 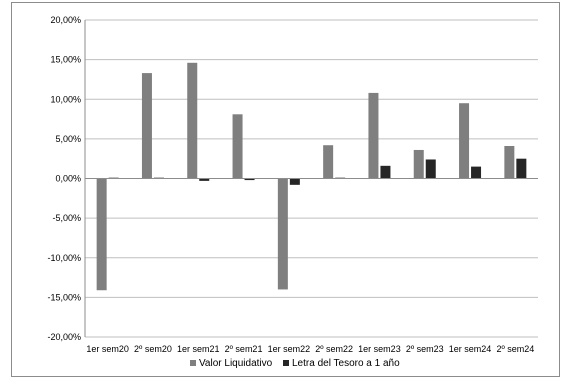 I want to click on x-tick-label: 1er sem24, so click(x=470, y=349).